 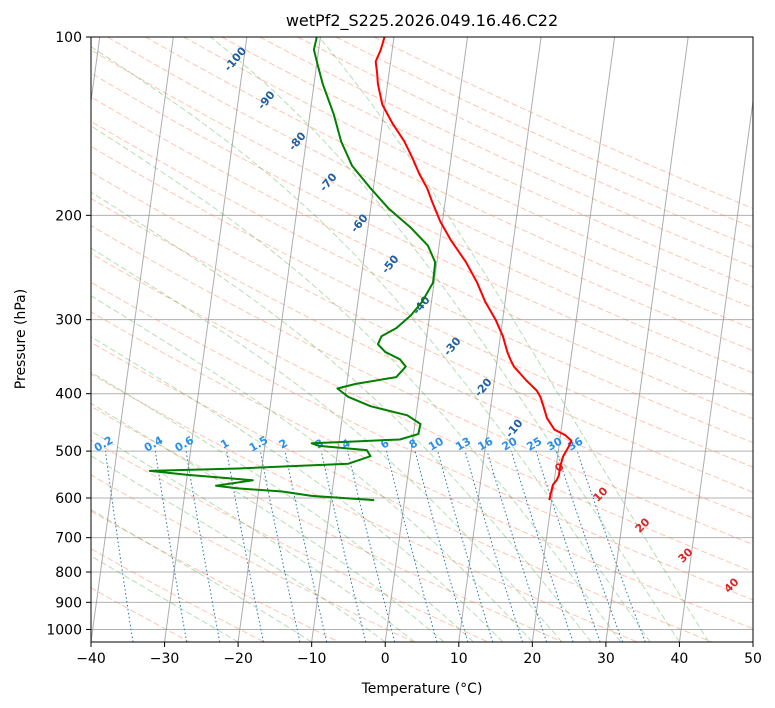 I want to click on y-tick-label: 100, so click(x=68, y=38).